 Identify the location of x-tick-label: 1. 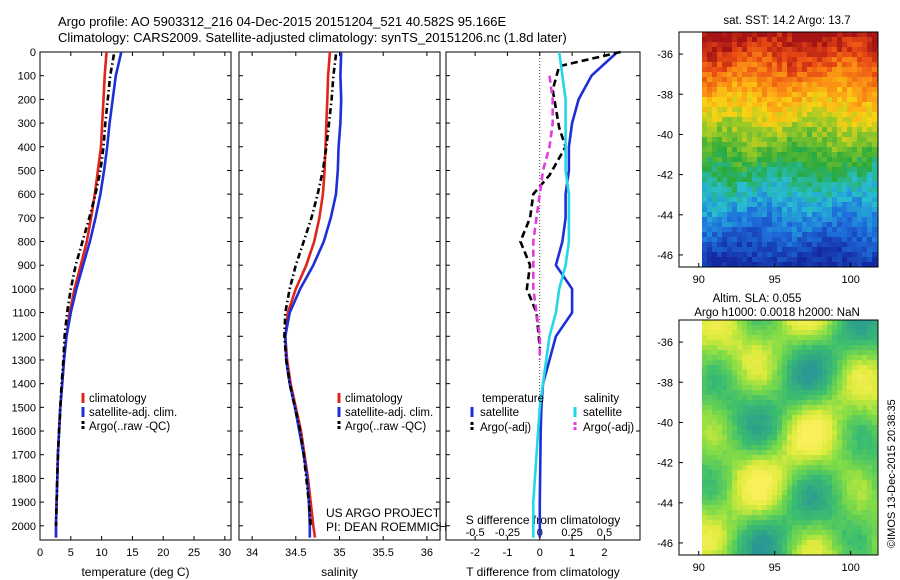
(572, 553).